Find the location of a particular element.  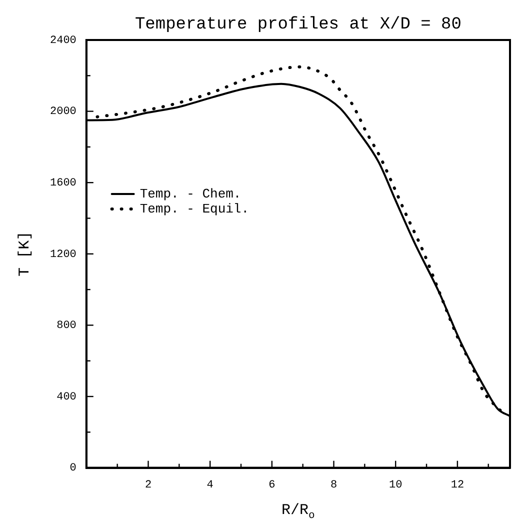

x-tick-label: 10 is located at coordinates (395, 485).